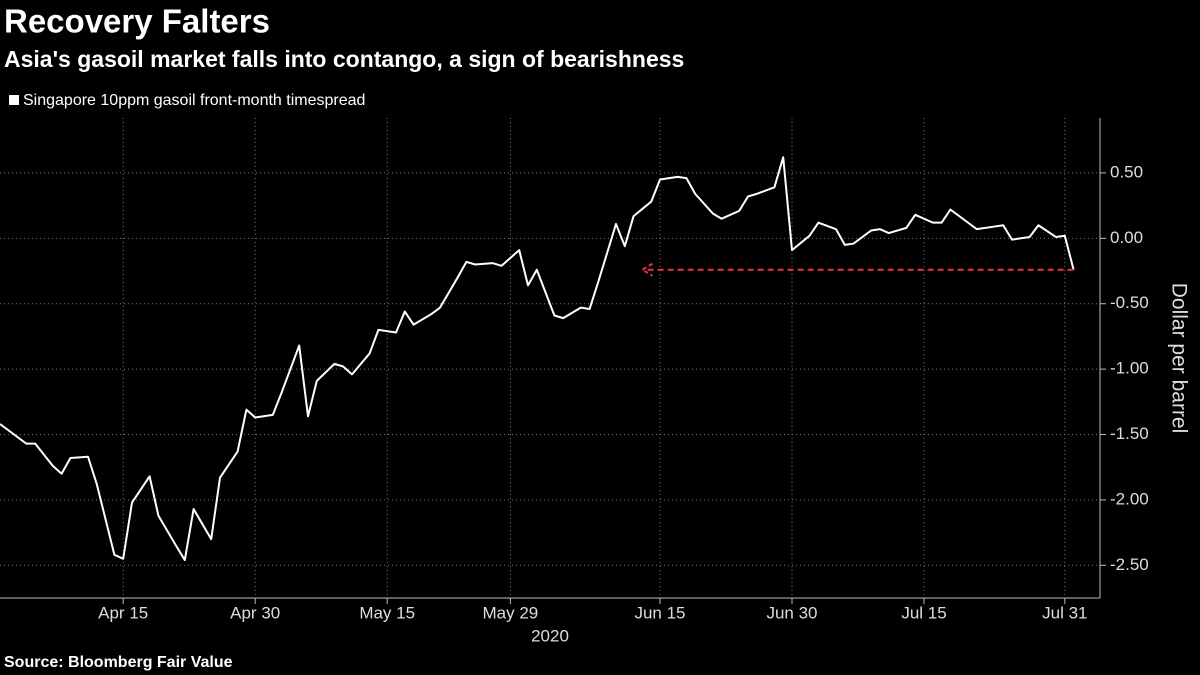 The image size is (1200, 675). I want to click on legend-swatch, so click(14, 100).